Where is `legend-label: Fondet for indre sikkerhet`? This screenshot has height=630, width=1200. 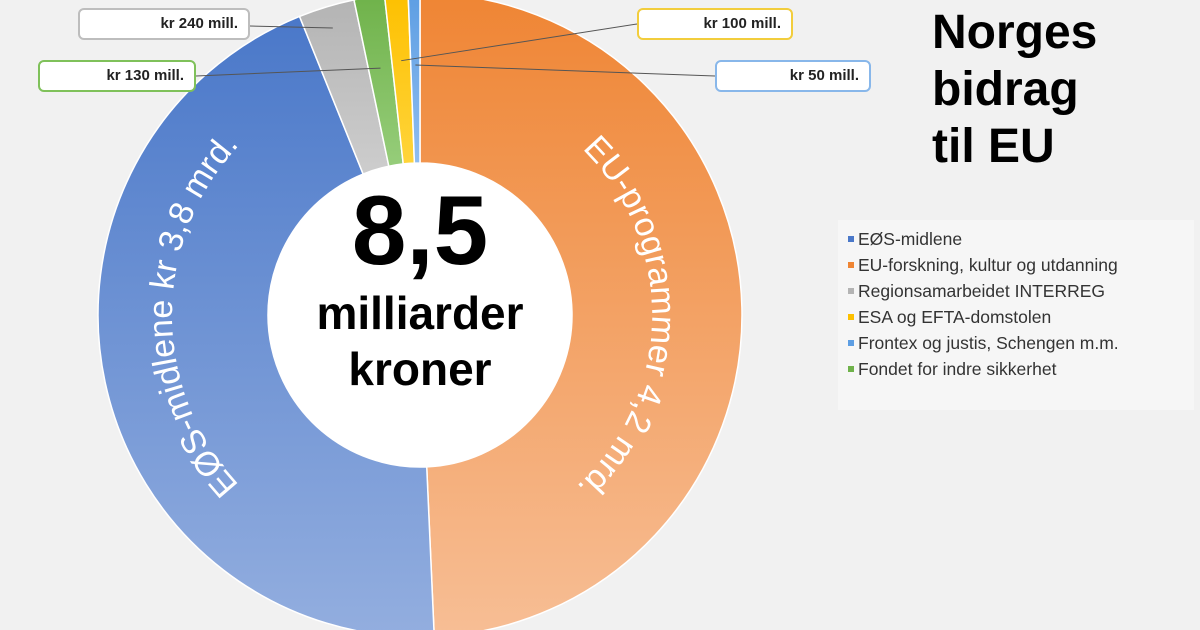
legend-label: Fondet for indre sikkerhet is located at coordinates (957, 369).